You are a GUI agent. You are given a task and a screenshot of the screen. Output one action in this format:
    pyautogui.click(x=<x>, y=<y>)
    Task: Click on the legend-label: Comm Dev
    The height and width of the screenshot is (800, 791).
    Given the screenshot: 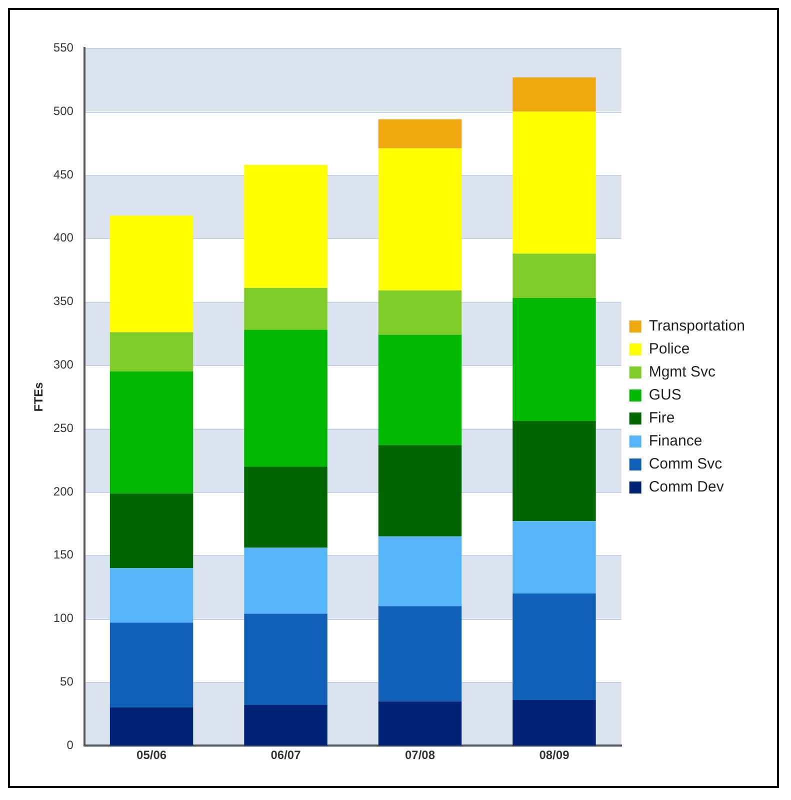 What is the action you would take?
    pyautogui.click(x=686, y=487)
    